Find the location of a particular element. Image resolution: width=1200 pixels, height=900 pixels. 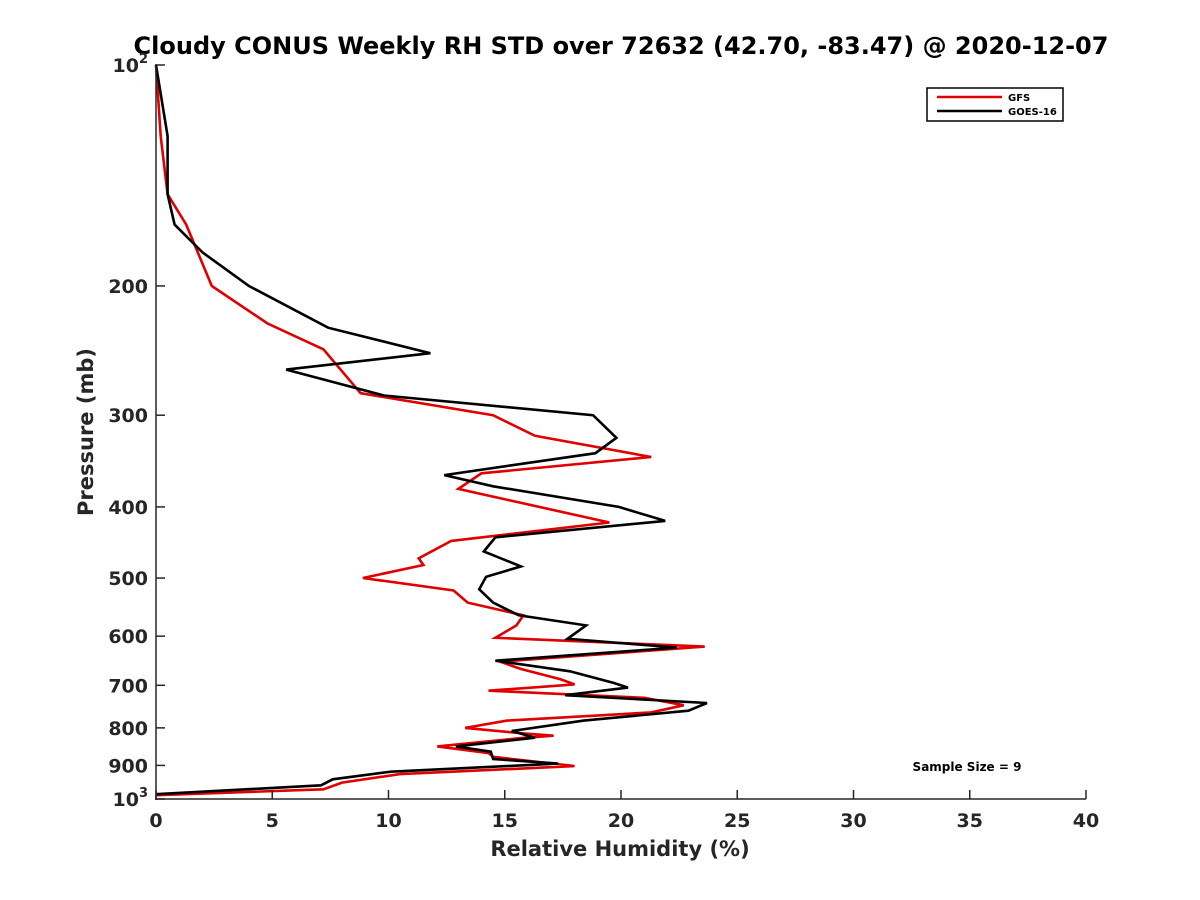

y-tick-label: 10² is located at coordinates (131, 64).